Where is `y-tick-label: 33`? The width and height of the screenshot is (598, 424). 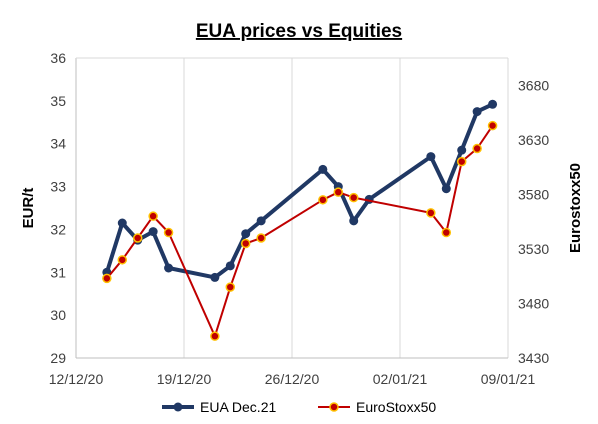 y-tick-label: 33 is located at coordinates (58, 187).